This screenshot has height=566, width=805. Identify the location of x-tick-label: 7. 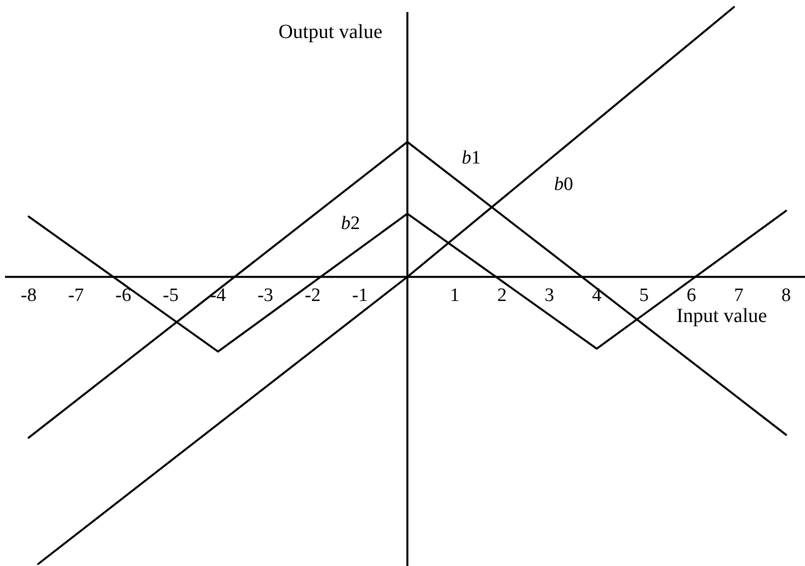
(739, 295).